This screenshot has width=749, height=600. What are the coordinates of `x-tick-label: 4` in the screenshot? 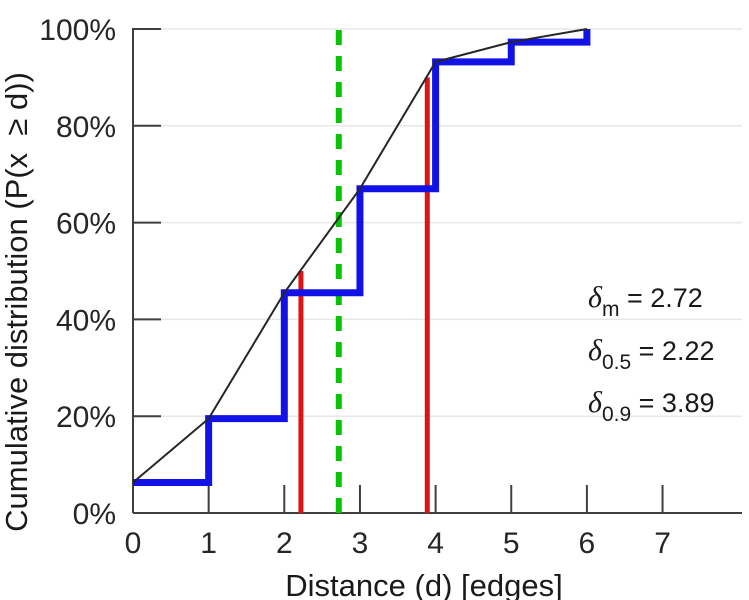 It's located at (435, 543).